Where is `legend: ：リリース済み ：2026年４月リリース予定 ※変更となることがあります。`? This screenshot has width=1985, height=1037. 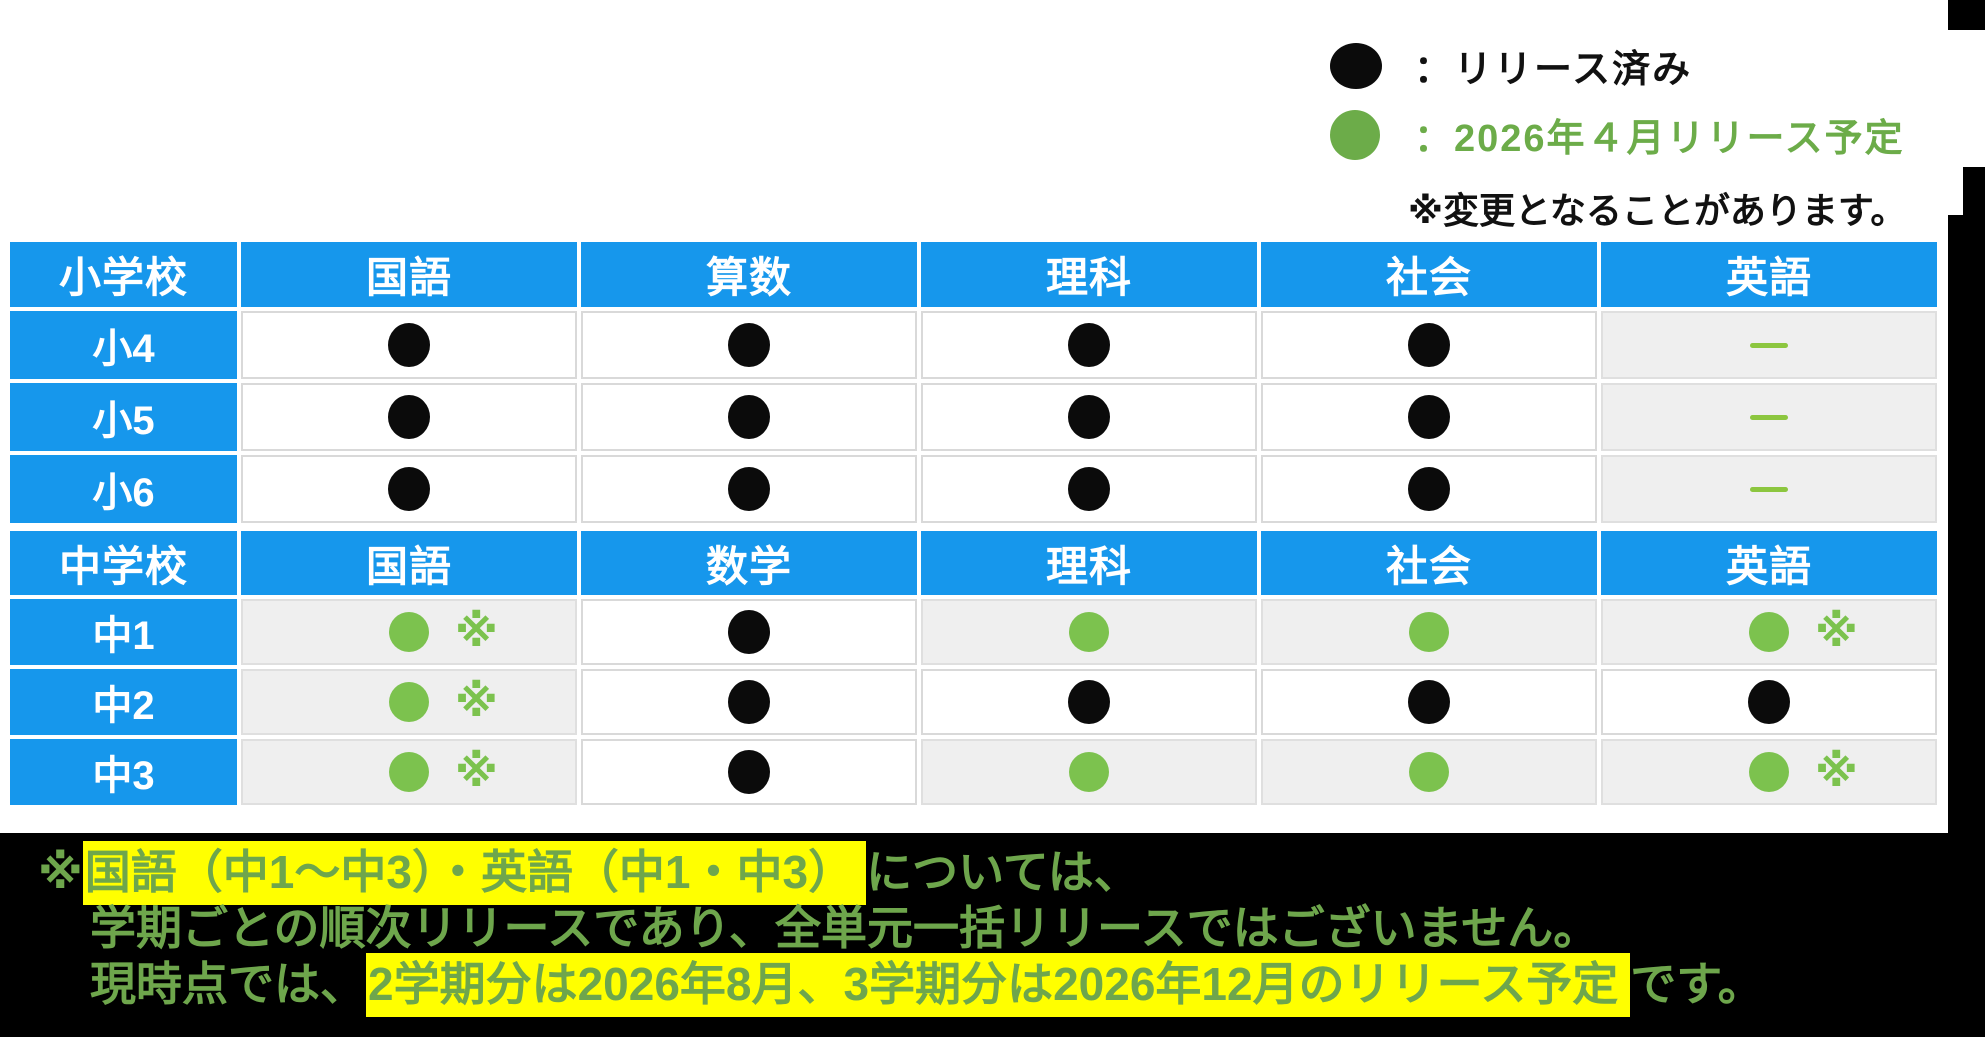
legend: ：リリース済み ：2026年４月リリース予定 ※変更となることがあります。 is located at coordinates (1618, 136).